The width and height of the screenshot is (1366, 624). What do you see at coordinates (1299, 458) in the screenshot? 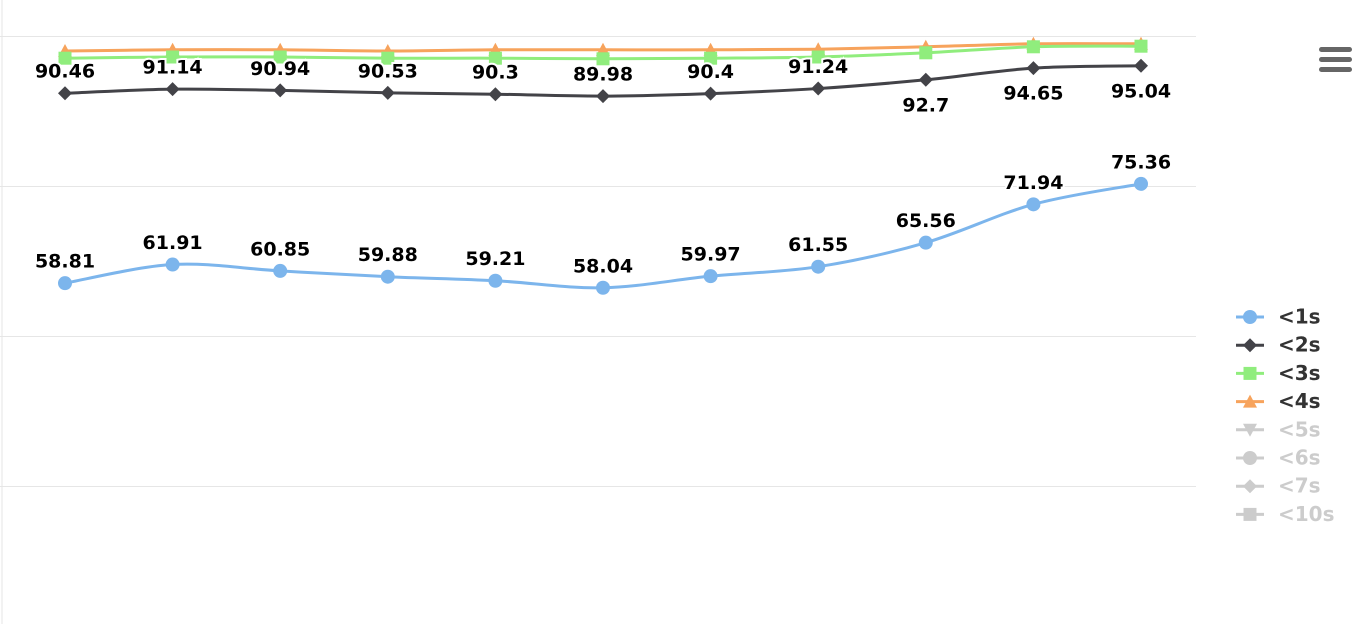
I see `legend-label: <6s` at bounding box center [1299, 458].